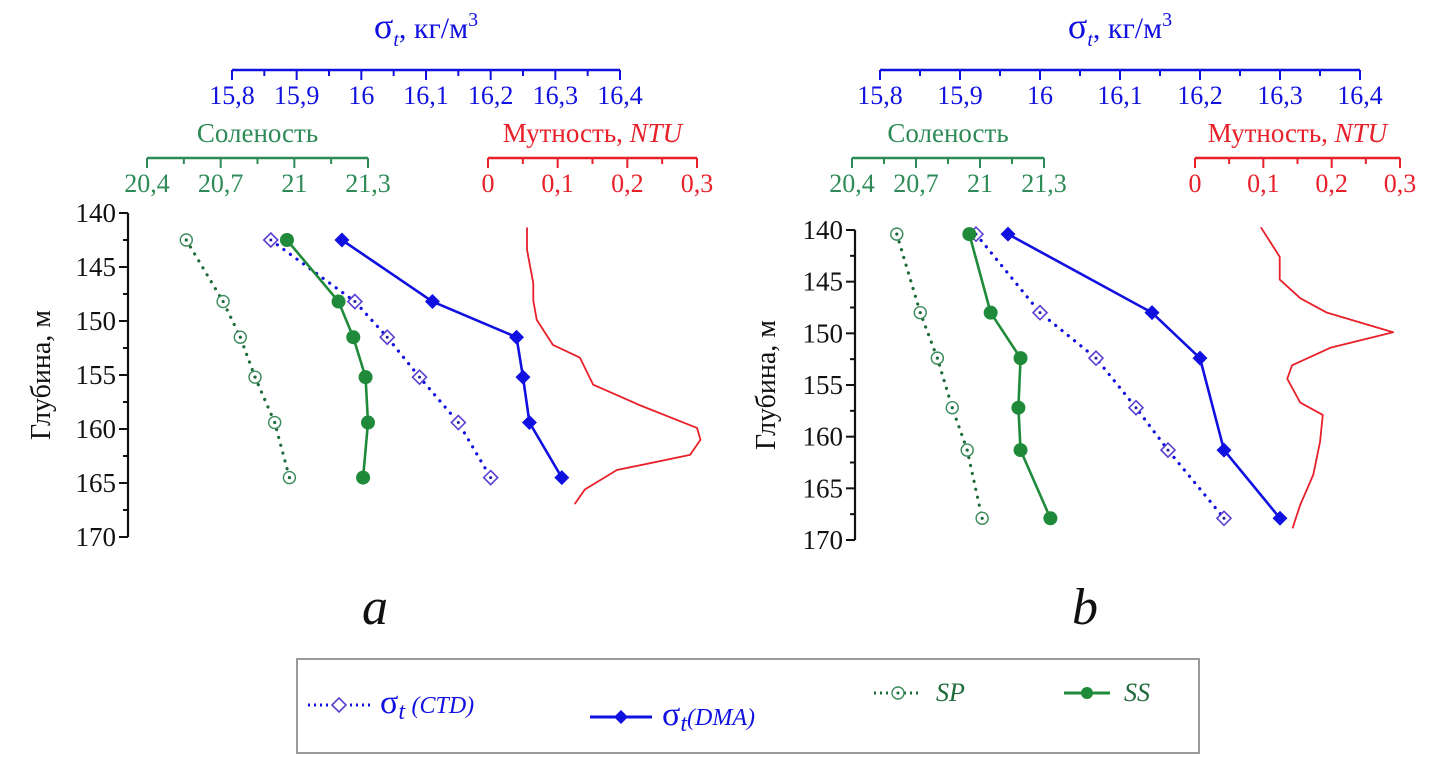 The height and width of the screenshot is (772, 1453). Describe the element at coordinates (950, 692) in the screenshot. I see `legend-label-sp: SP` at that location.